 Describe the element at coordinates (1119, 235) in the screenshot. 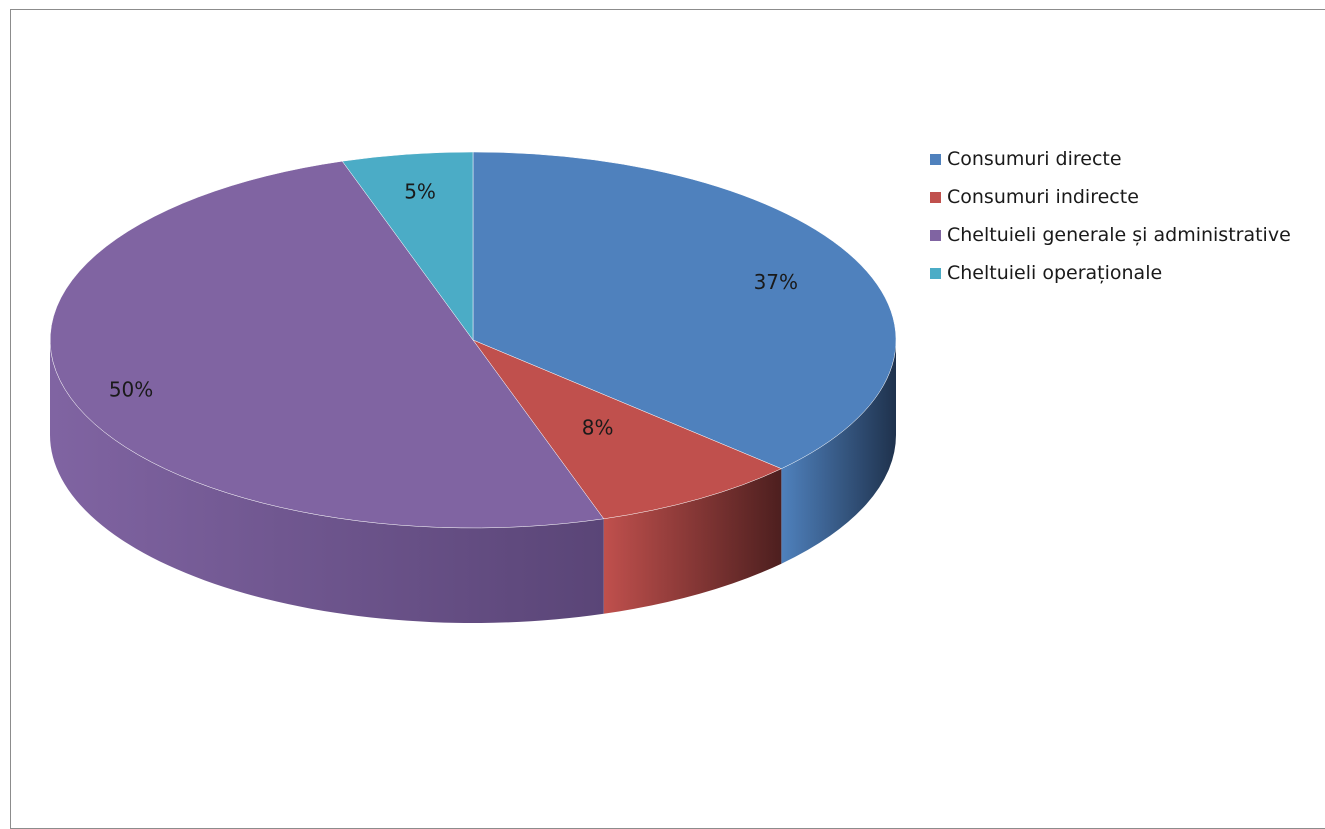

I see `legend-label: Cheltuieli generale și administrative` at that location.